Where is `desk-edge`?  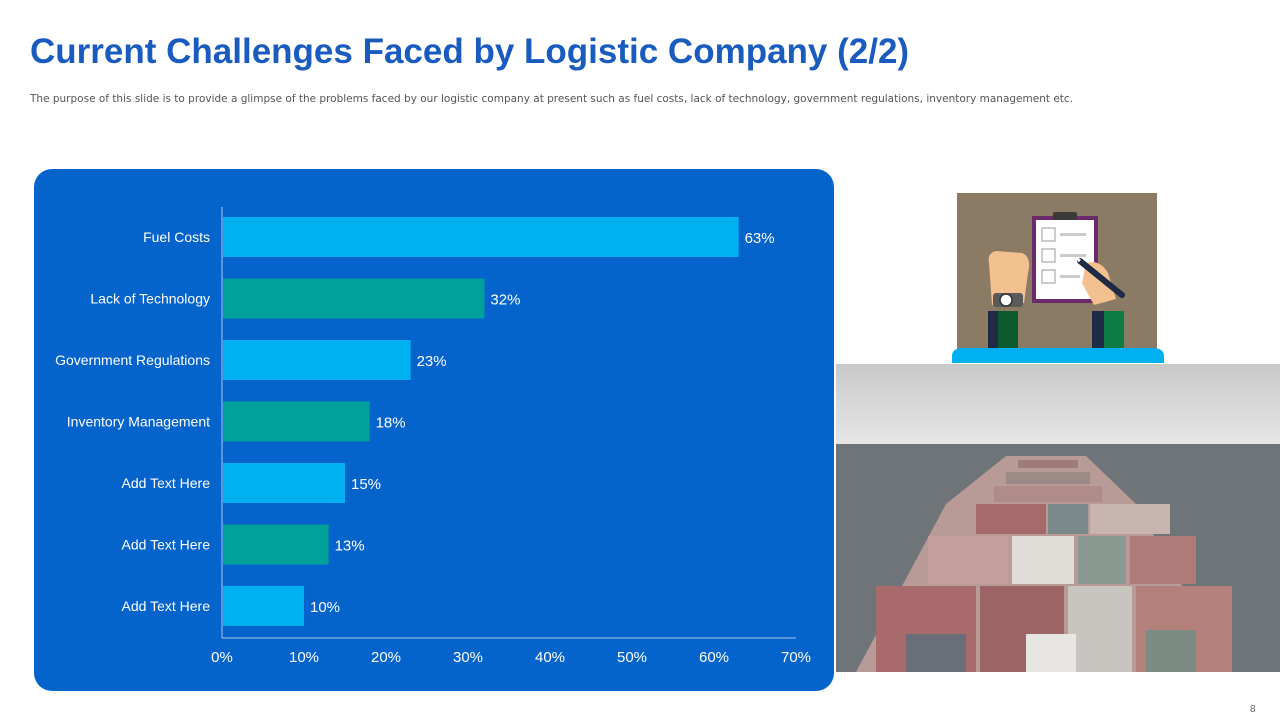
desk-edge is located at coordinates (1058, 355).